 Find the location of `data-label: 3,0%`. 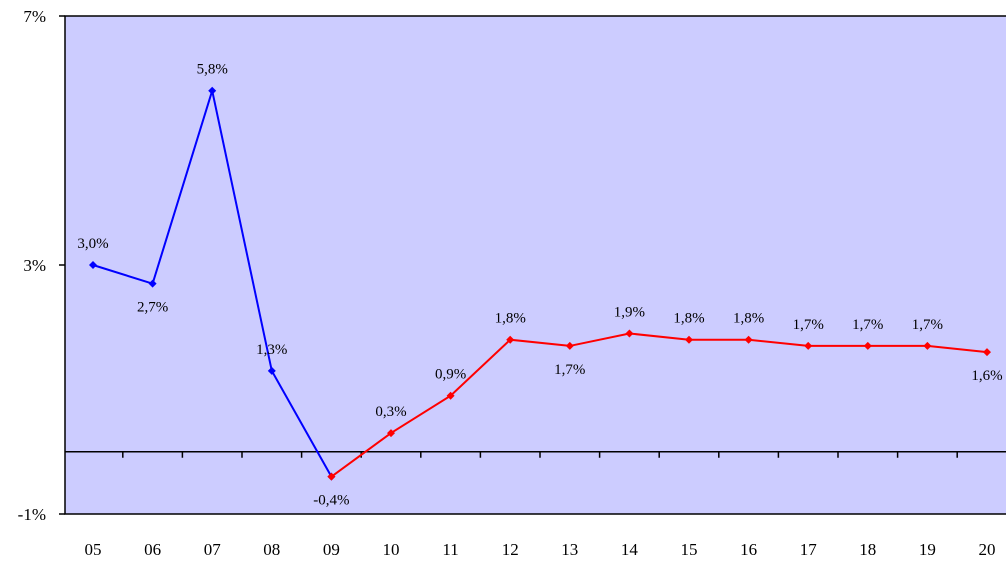

data-label: 3,0% is located at coordinates (92, 244).